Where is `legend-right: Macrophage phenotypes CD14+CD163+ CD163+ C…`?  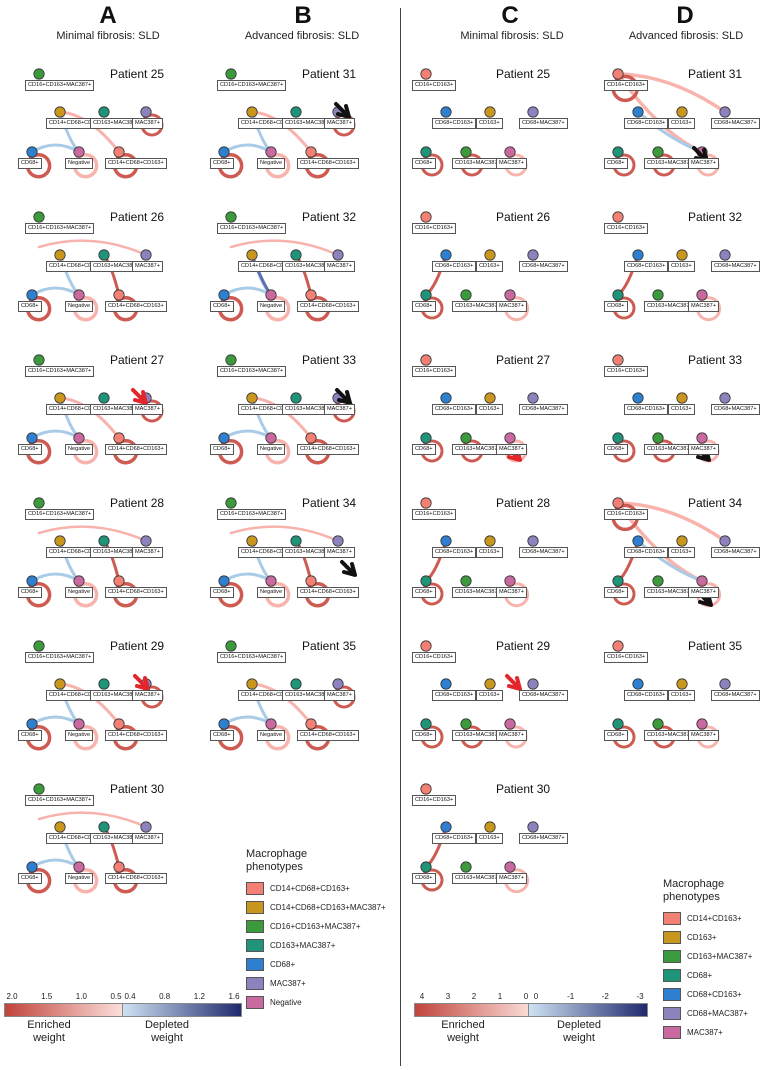
legend-right: Macrophage phenotypes CD14+CD163+ CD163+ C… is located at coordinates (717, 960).